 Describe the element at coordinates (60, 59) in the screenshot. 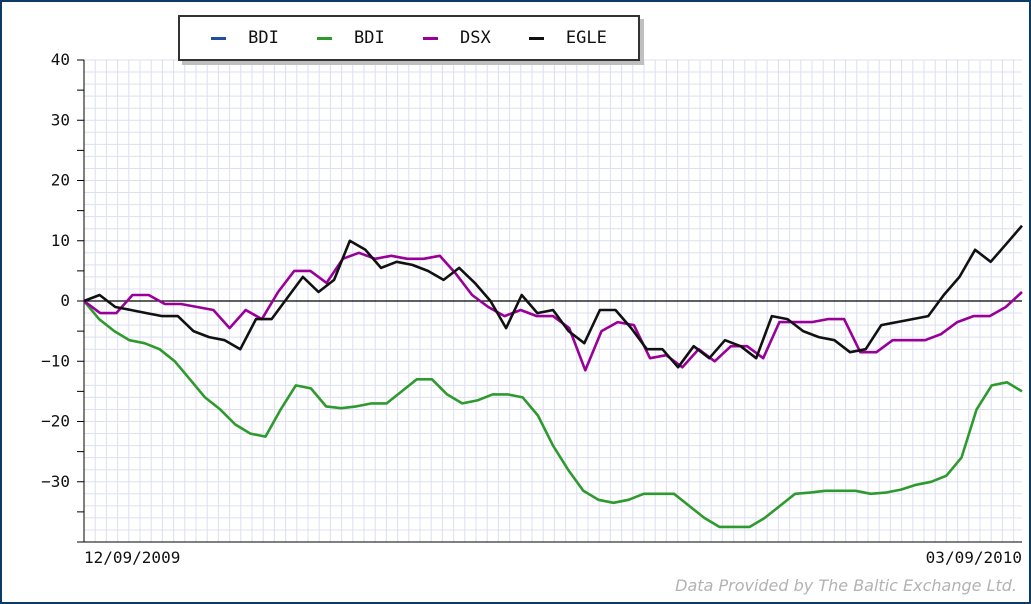

I see `y-axis-tick-label: 40` at that location.